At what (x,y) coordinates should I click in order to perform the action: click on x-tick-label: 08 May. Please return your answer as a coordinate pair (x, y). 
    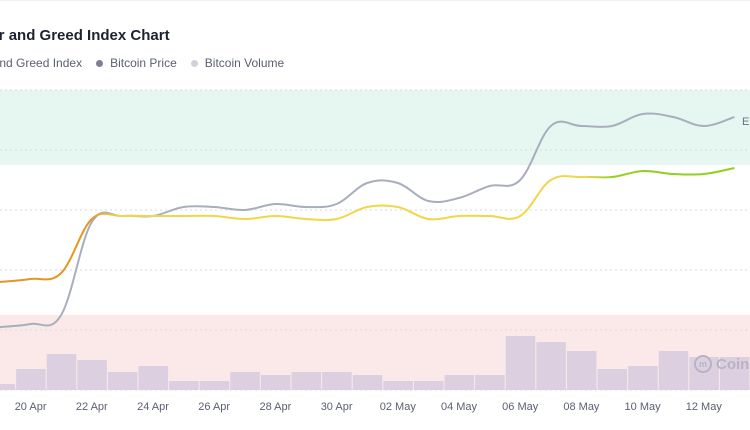
    Looking at the image, I should click on (581, 407).